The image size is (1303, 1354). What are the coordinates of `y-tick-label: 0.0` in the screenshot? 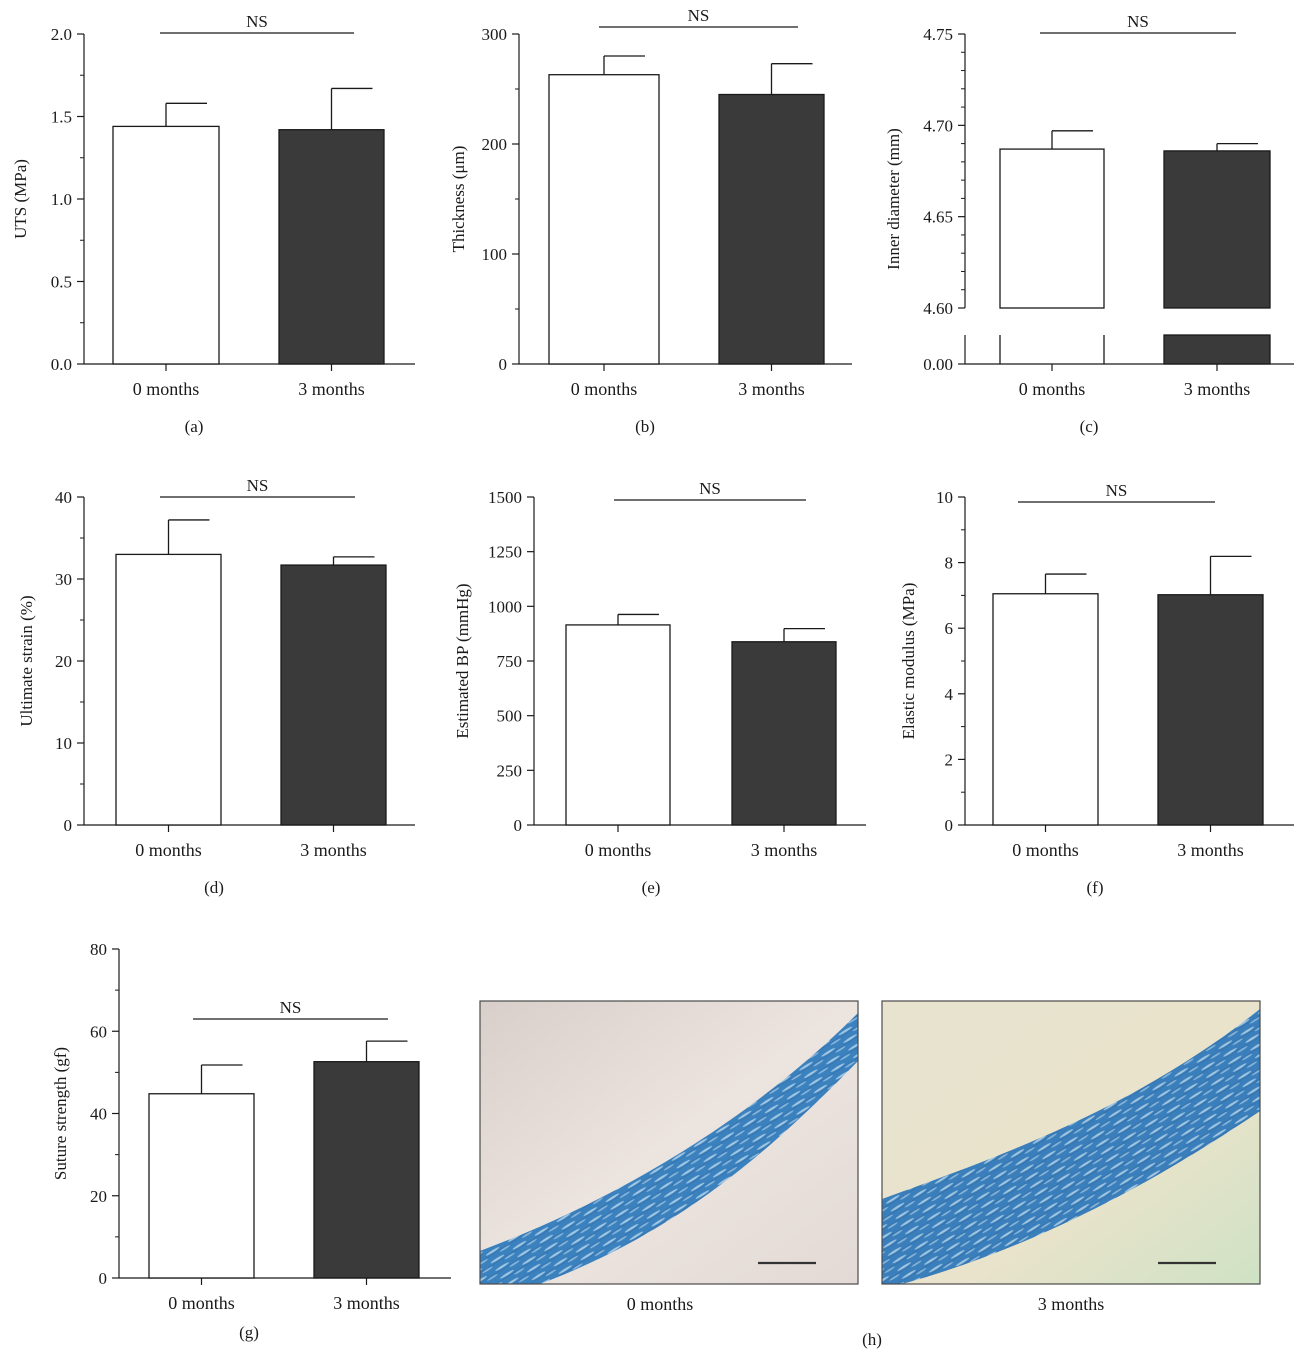 It's located at (61, 364).